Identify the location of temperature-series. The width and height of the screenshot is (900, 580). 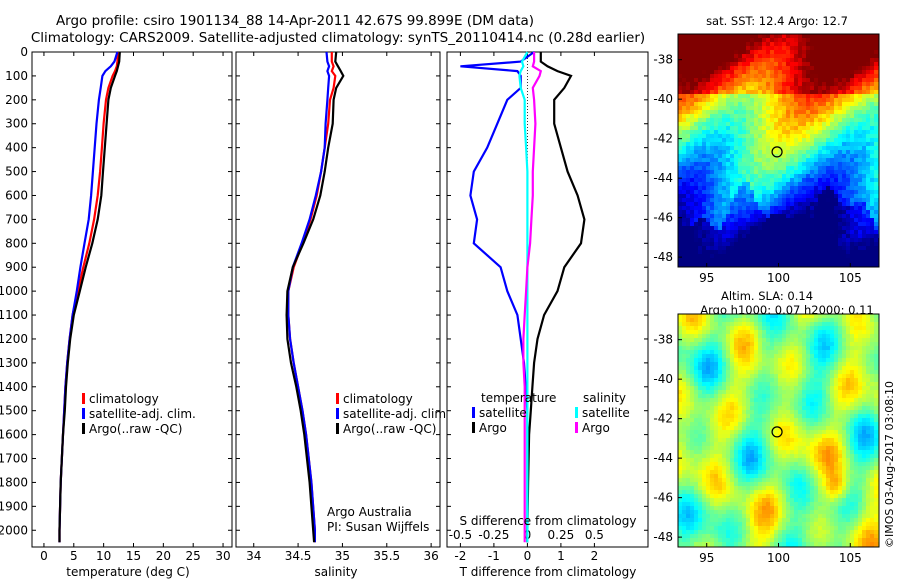
(89, 297).